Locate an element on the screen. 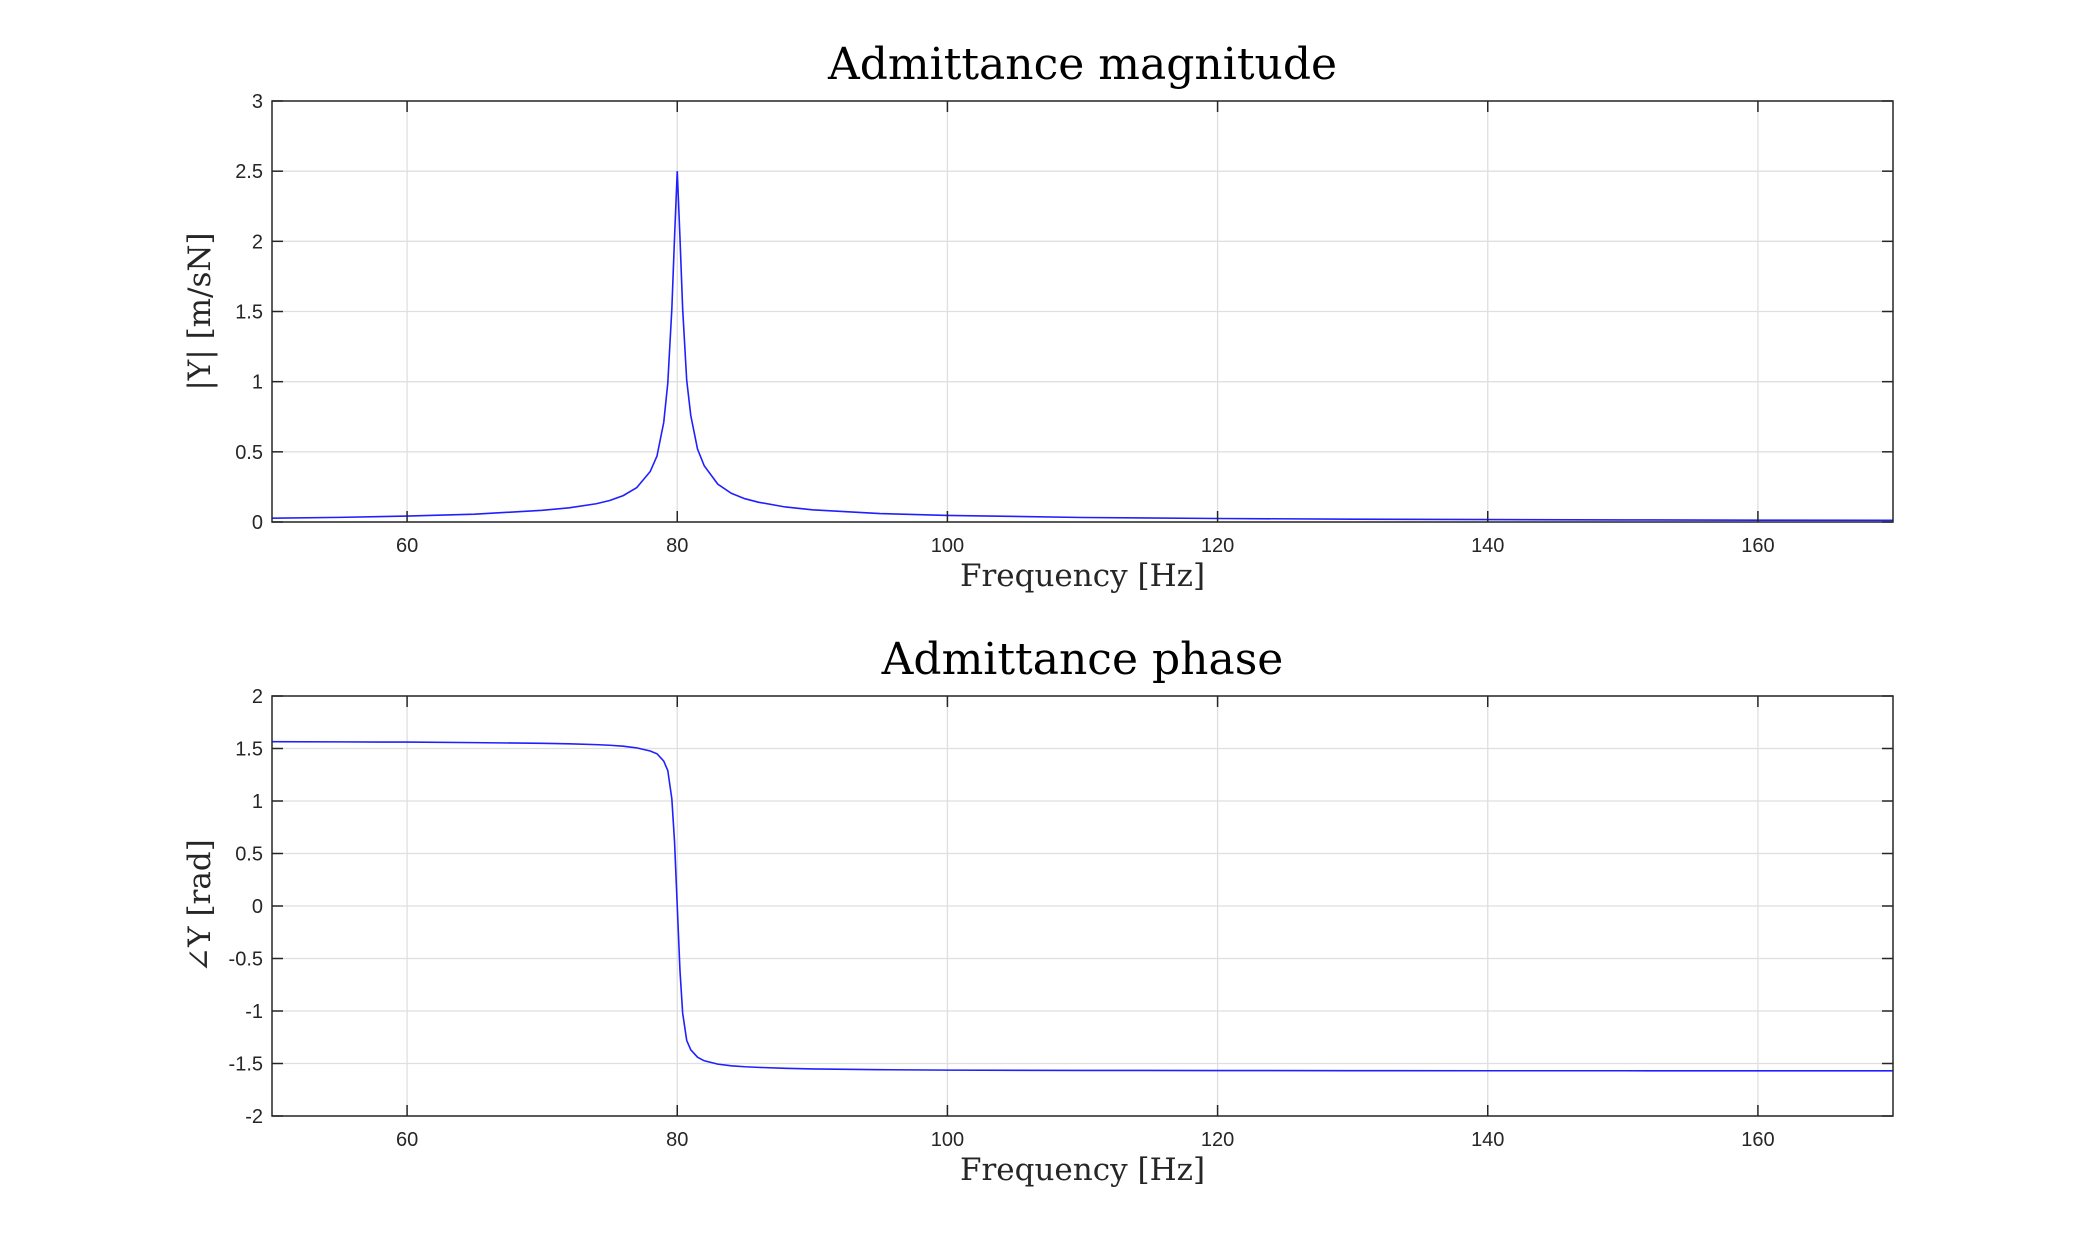  magnitude-y-tick-label-5: 2.5 is located at coordinates (249, 172).